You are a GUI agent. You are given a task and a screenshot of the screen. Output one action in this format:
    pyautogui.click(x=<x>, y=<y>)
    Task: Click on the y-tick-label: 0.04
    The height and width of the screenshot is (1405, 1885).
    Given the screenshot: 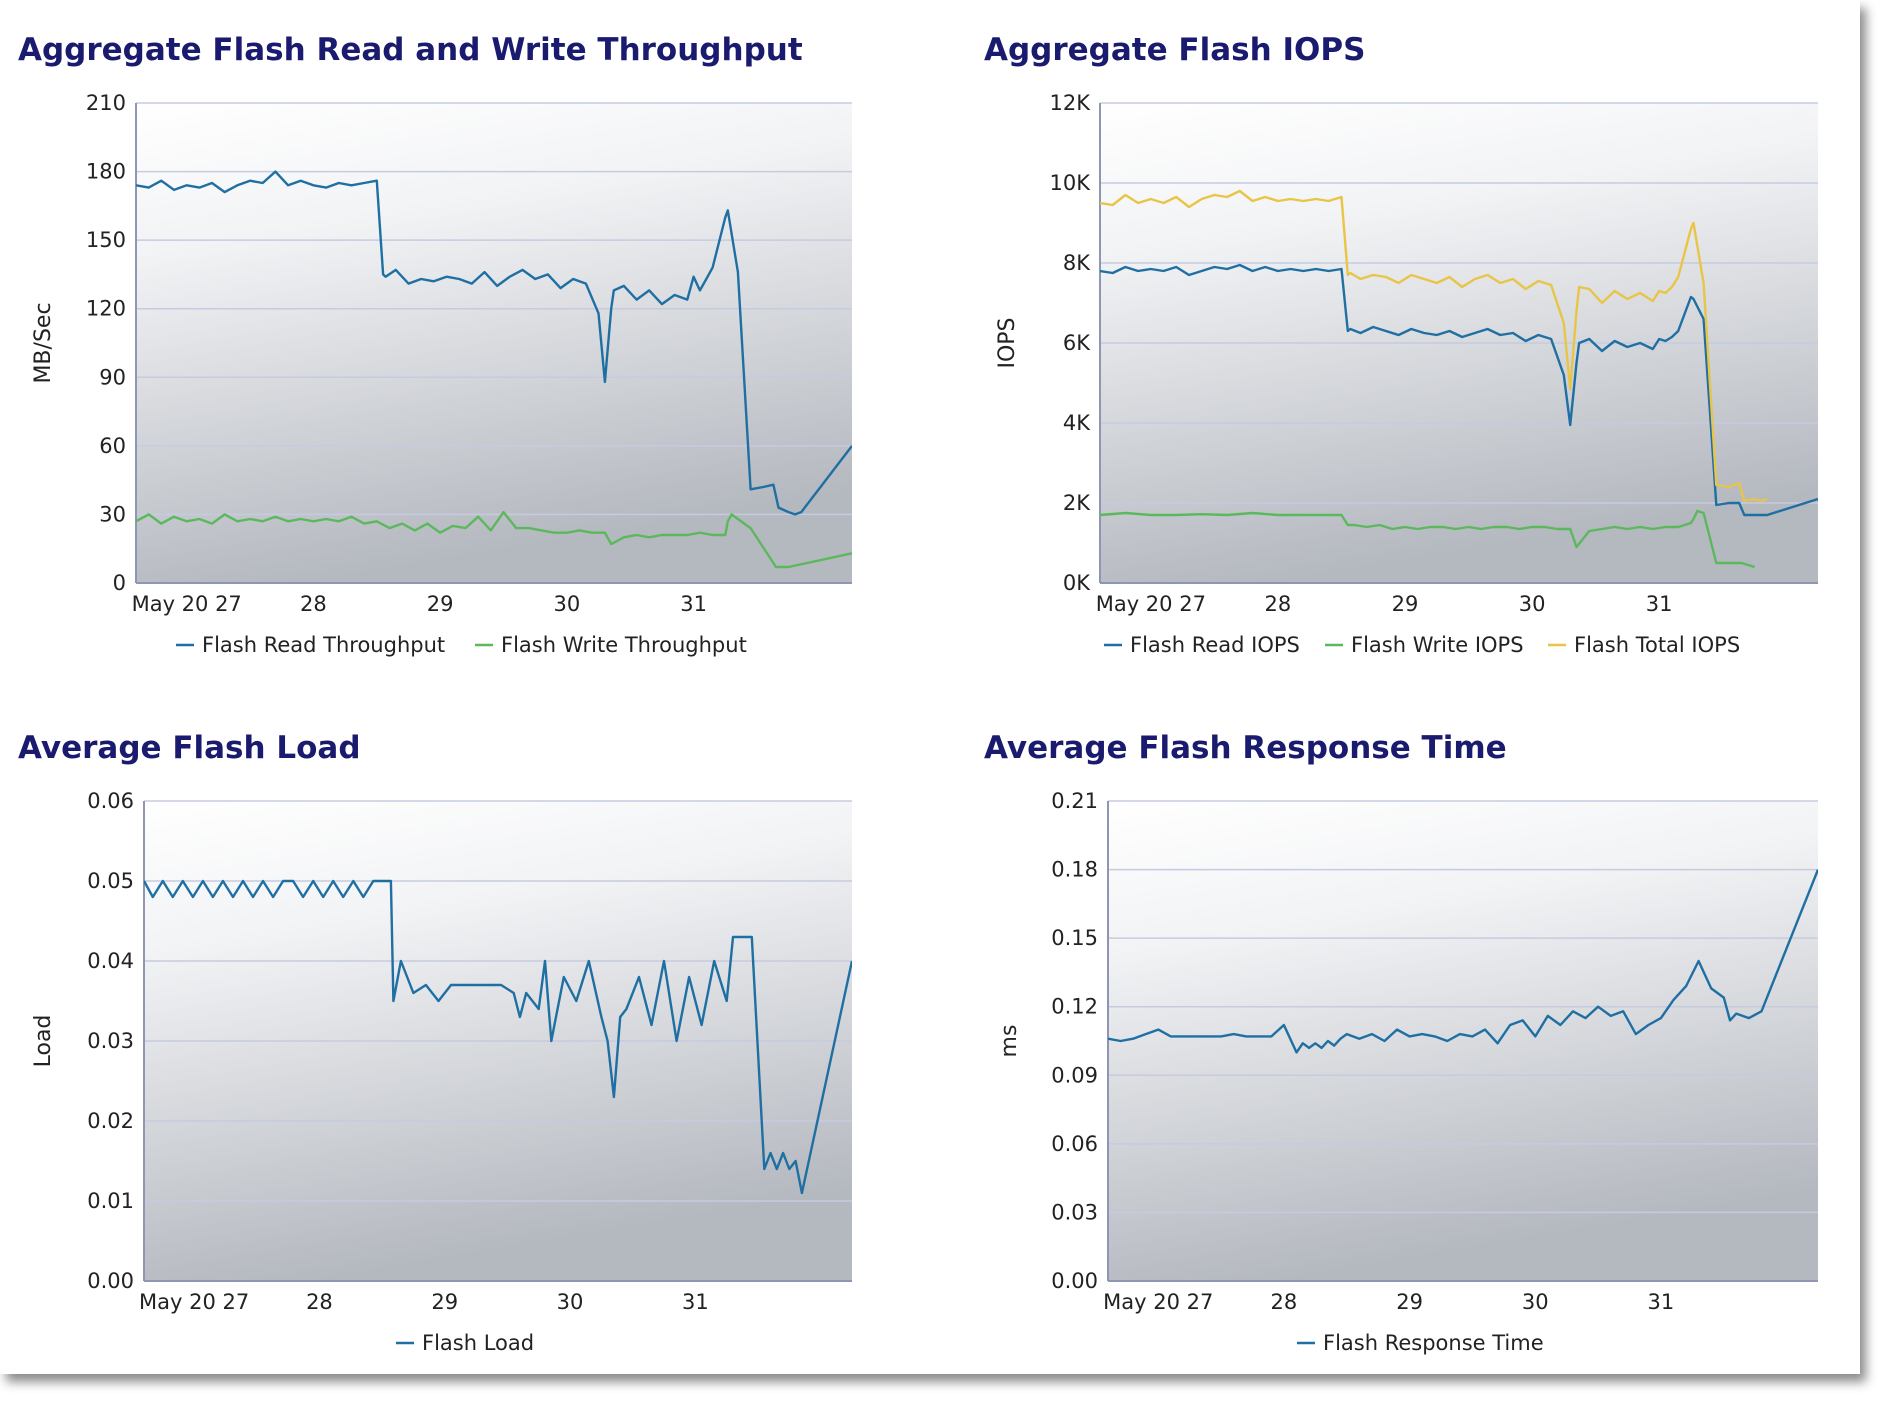 What is the action you would take?
    pyautogui.click(x=110, y=961)
    